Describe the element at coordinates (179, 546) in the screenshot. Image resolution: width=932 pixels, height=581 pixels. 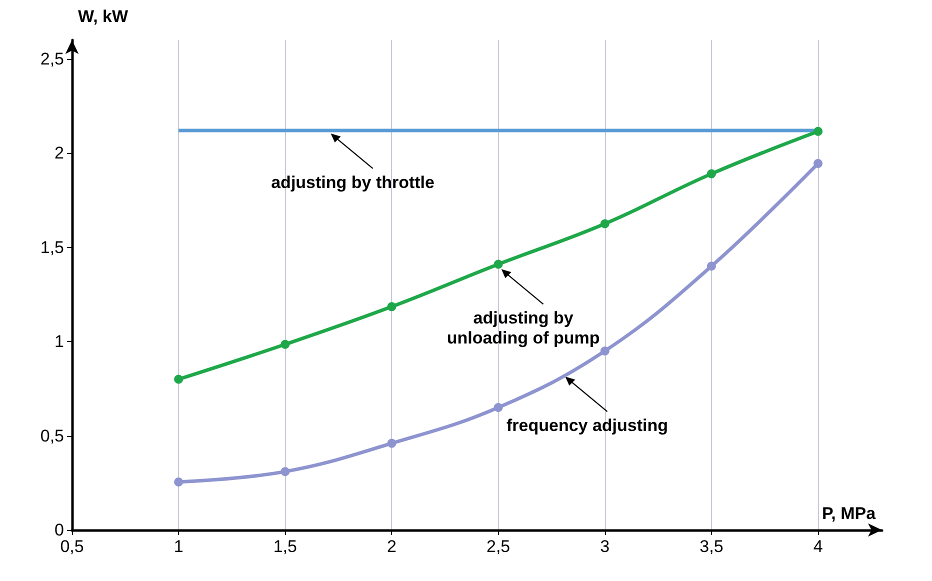
I see `x-tick-label: 1` at that location.